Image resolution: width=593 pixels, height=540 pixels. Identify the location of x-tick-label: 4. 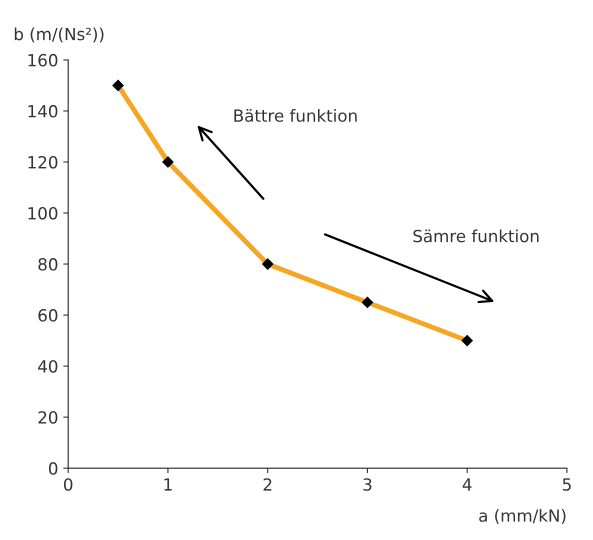
(467, 484).